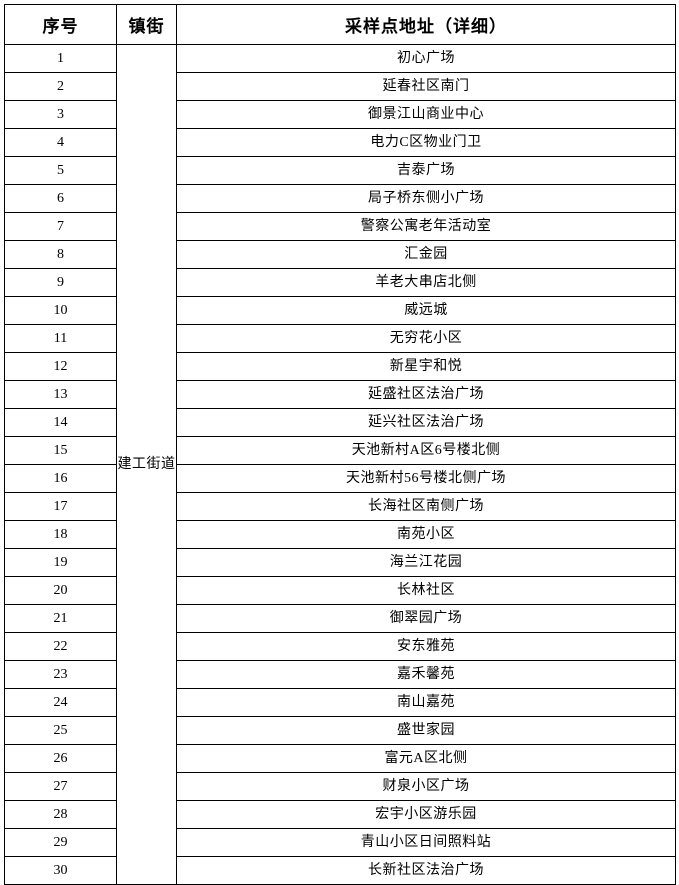  I want to click on table-row: 9 羊老大串店北侧, so click(340, 282).